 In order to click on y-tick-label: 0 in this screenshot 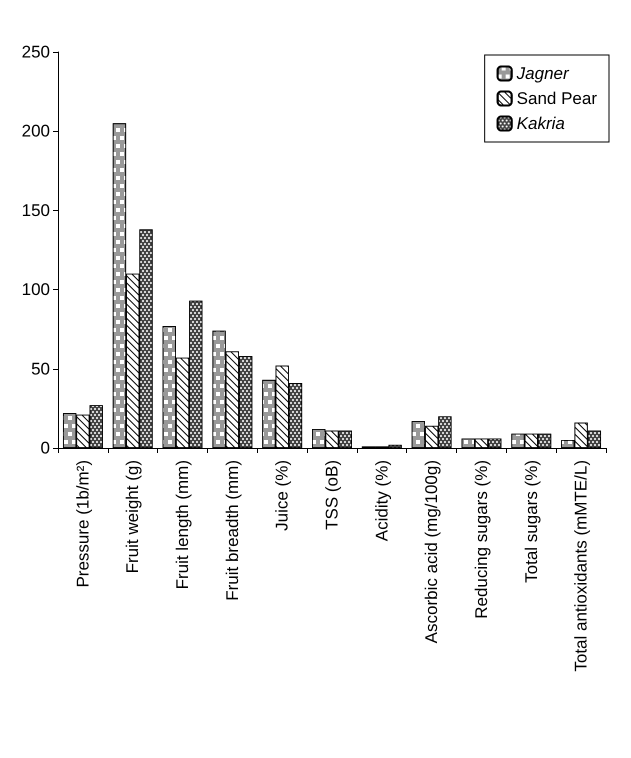, I will do `click(45, 448)`.